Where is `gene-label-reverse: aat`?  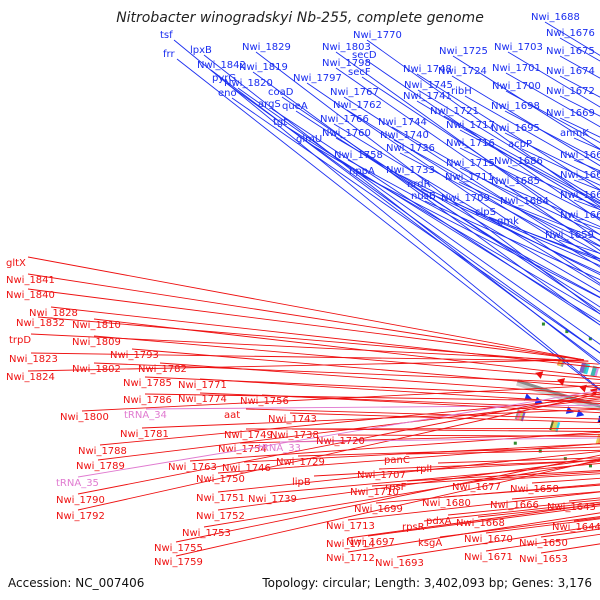
gene-label-reverse: aat is located at coordinates (232, 415).